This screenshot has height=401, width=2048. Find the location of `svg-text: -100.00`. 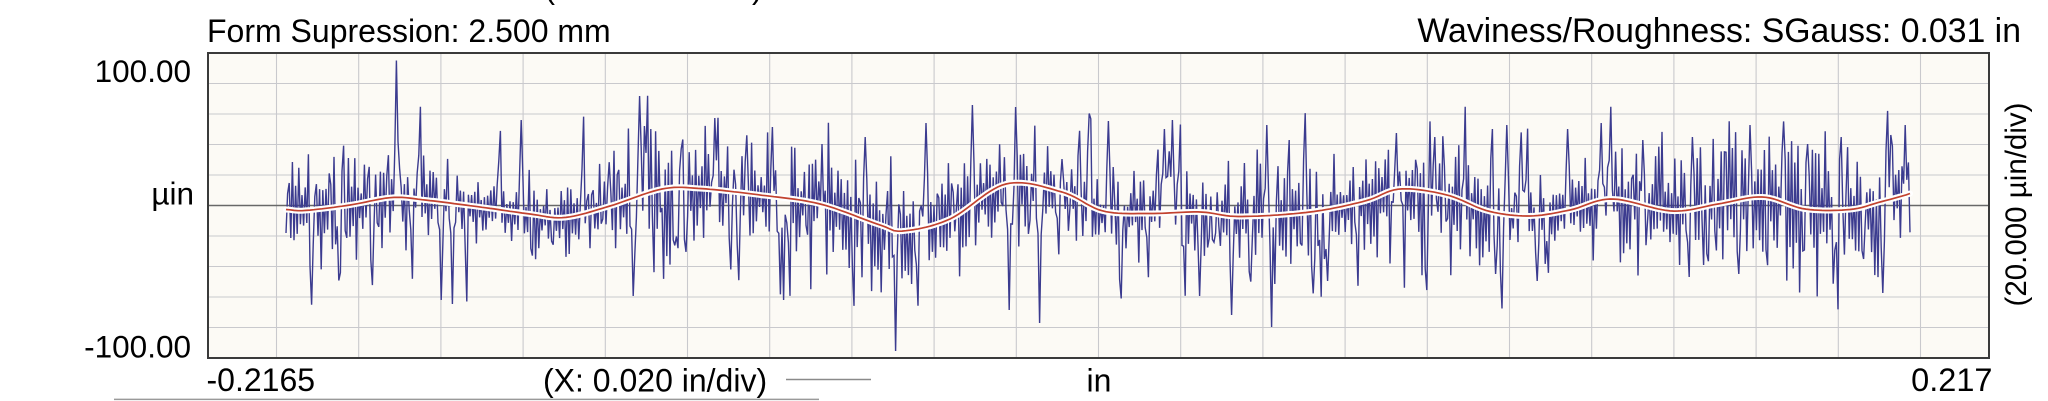

svg-text: -100.00 is located at coordinates (137, 347).